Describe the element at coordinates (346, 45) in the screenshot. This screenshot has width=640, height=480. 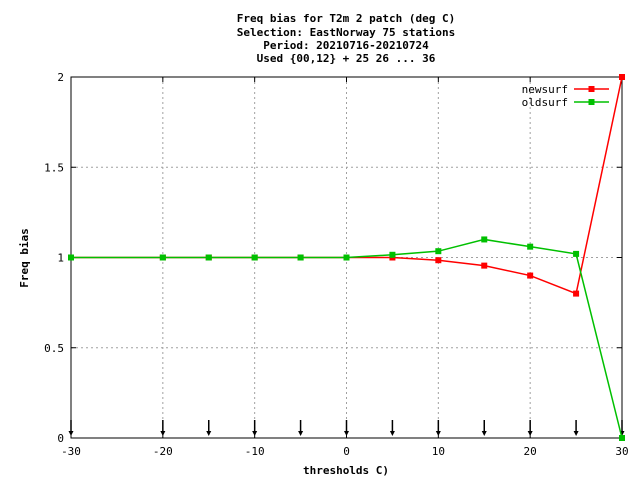
I see `title-line-3: Period: 20210716-20210724` at that location.